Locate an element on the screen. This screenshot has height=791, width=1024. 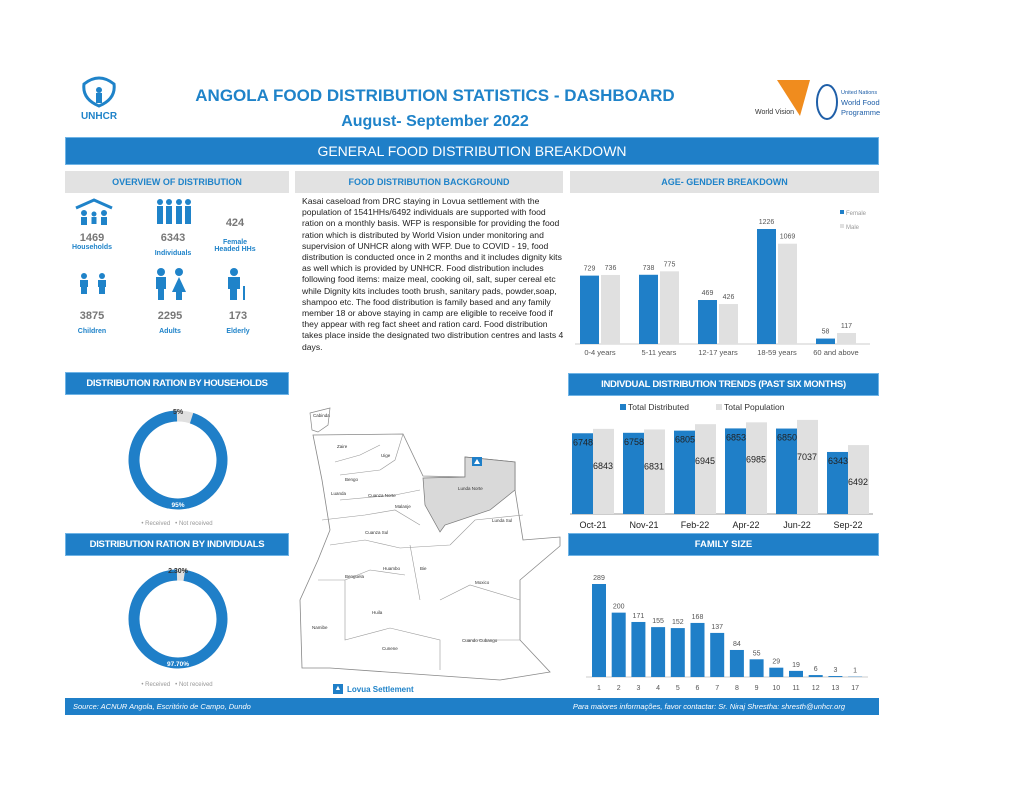
legend-label: Female is located at coordinates (856, 214).